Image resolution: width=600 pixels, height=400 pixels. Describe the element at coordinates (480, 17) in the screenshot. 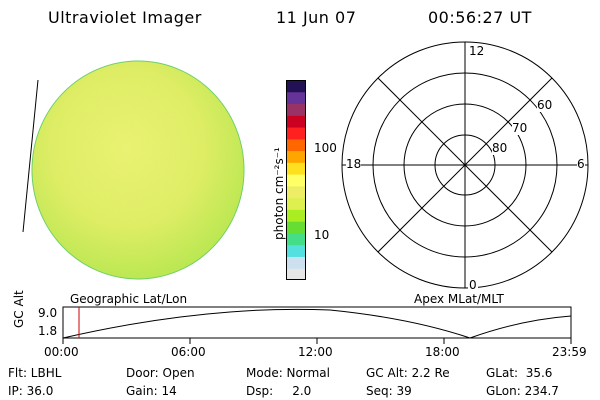

I see `time-label: 00:56:27 UT` at that location.